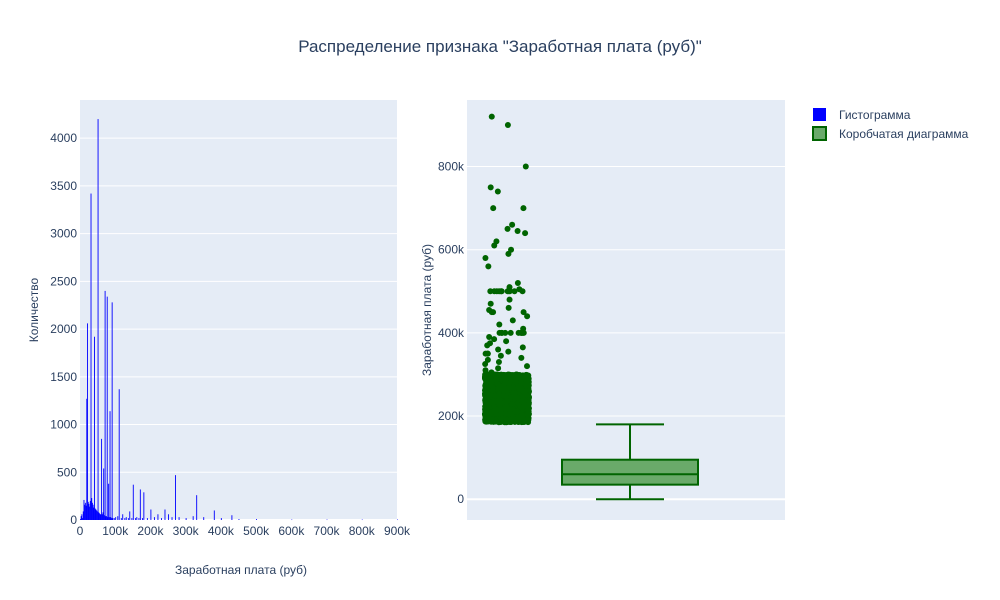  I want to click on histogram-x-tick: 500k, so click(256, 531).